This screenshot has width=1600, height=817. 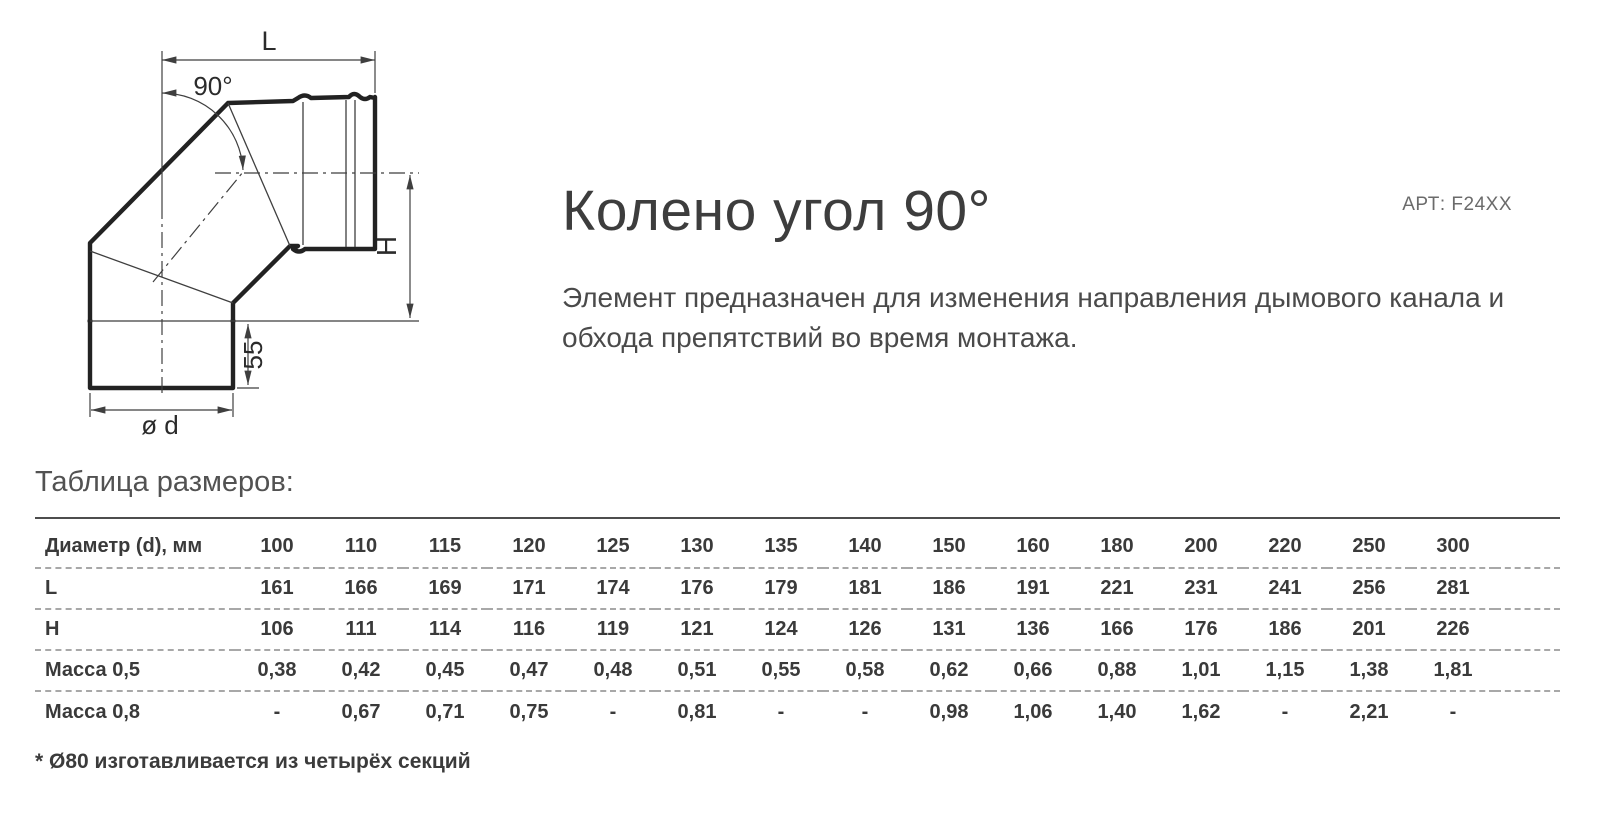 I want to click on size-value-cell: 201, so click(x=1369, y=630).